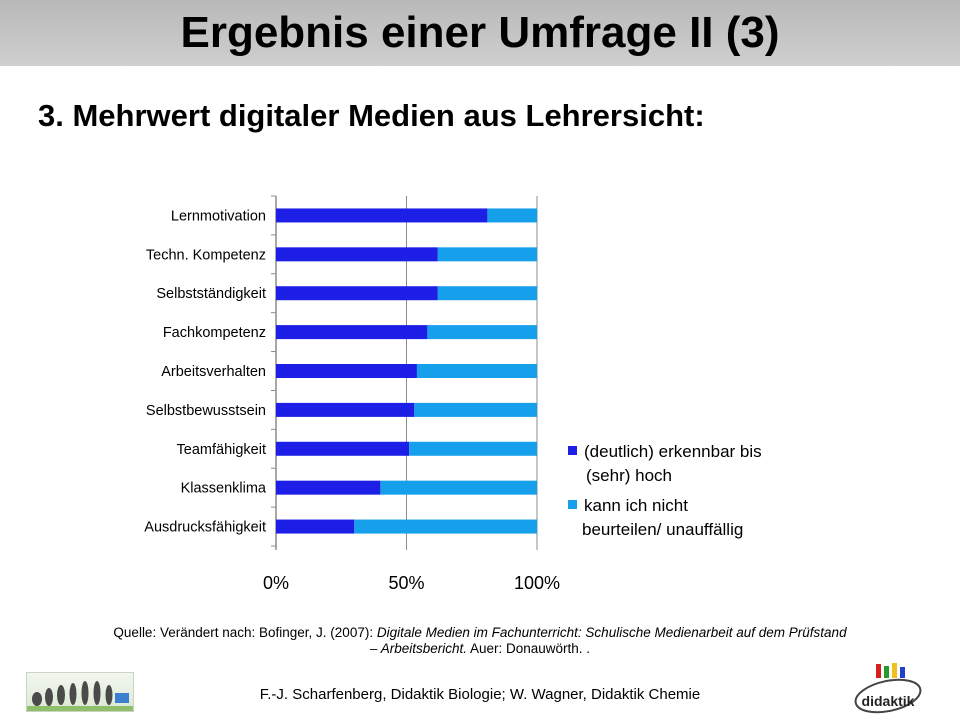 This screenshot has height=721, width=960. Describe the element at coordinates (537, 583) in the screenshot. I see `x-tick-label: 100%` at that location.